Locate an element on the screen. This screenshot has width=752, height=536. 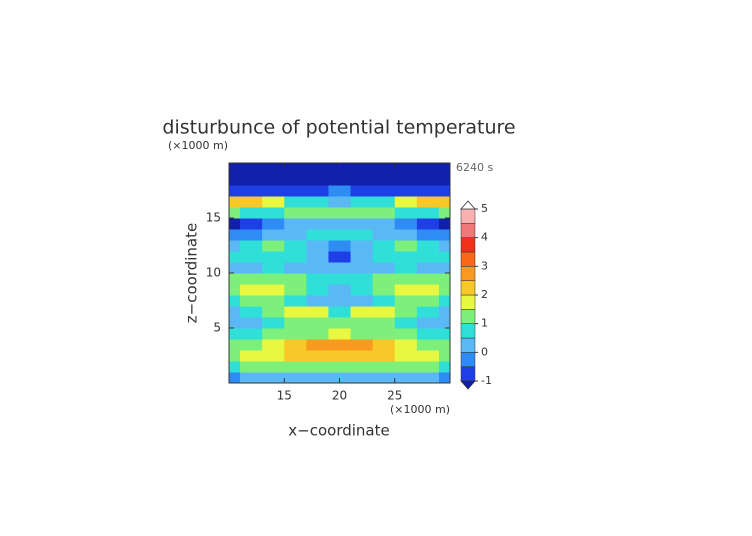
y-unit: (×1000 m) is located at coordinates (198, 145).